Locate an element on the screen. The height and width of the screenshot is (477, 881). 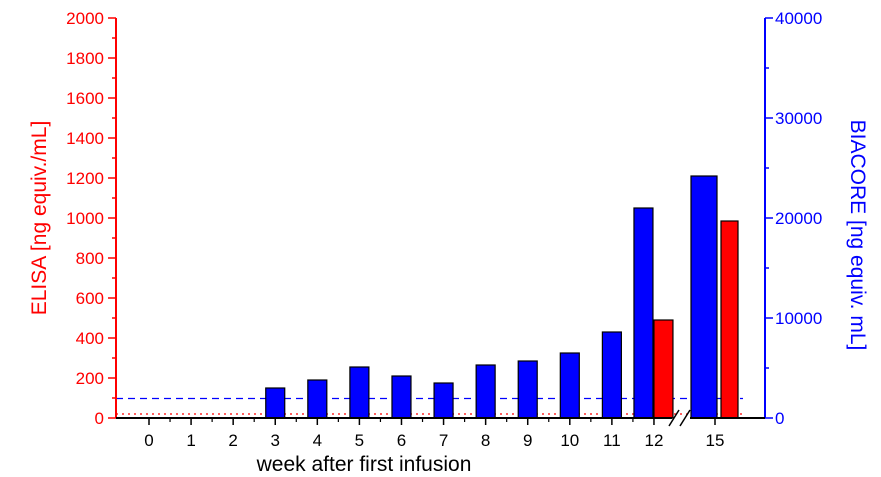
right-tick-label: 0 is located at coordinates (779, 418).